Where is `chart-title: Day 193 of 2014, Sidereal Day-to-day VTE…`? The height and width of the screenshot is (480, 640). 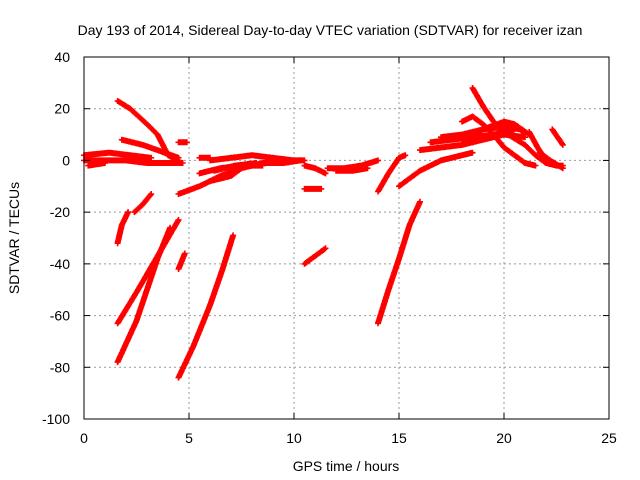
chart-title: Day 193 of 2014, Sidereal Day-to-day VTE… is located at coordinates (330, 30).